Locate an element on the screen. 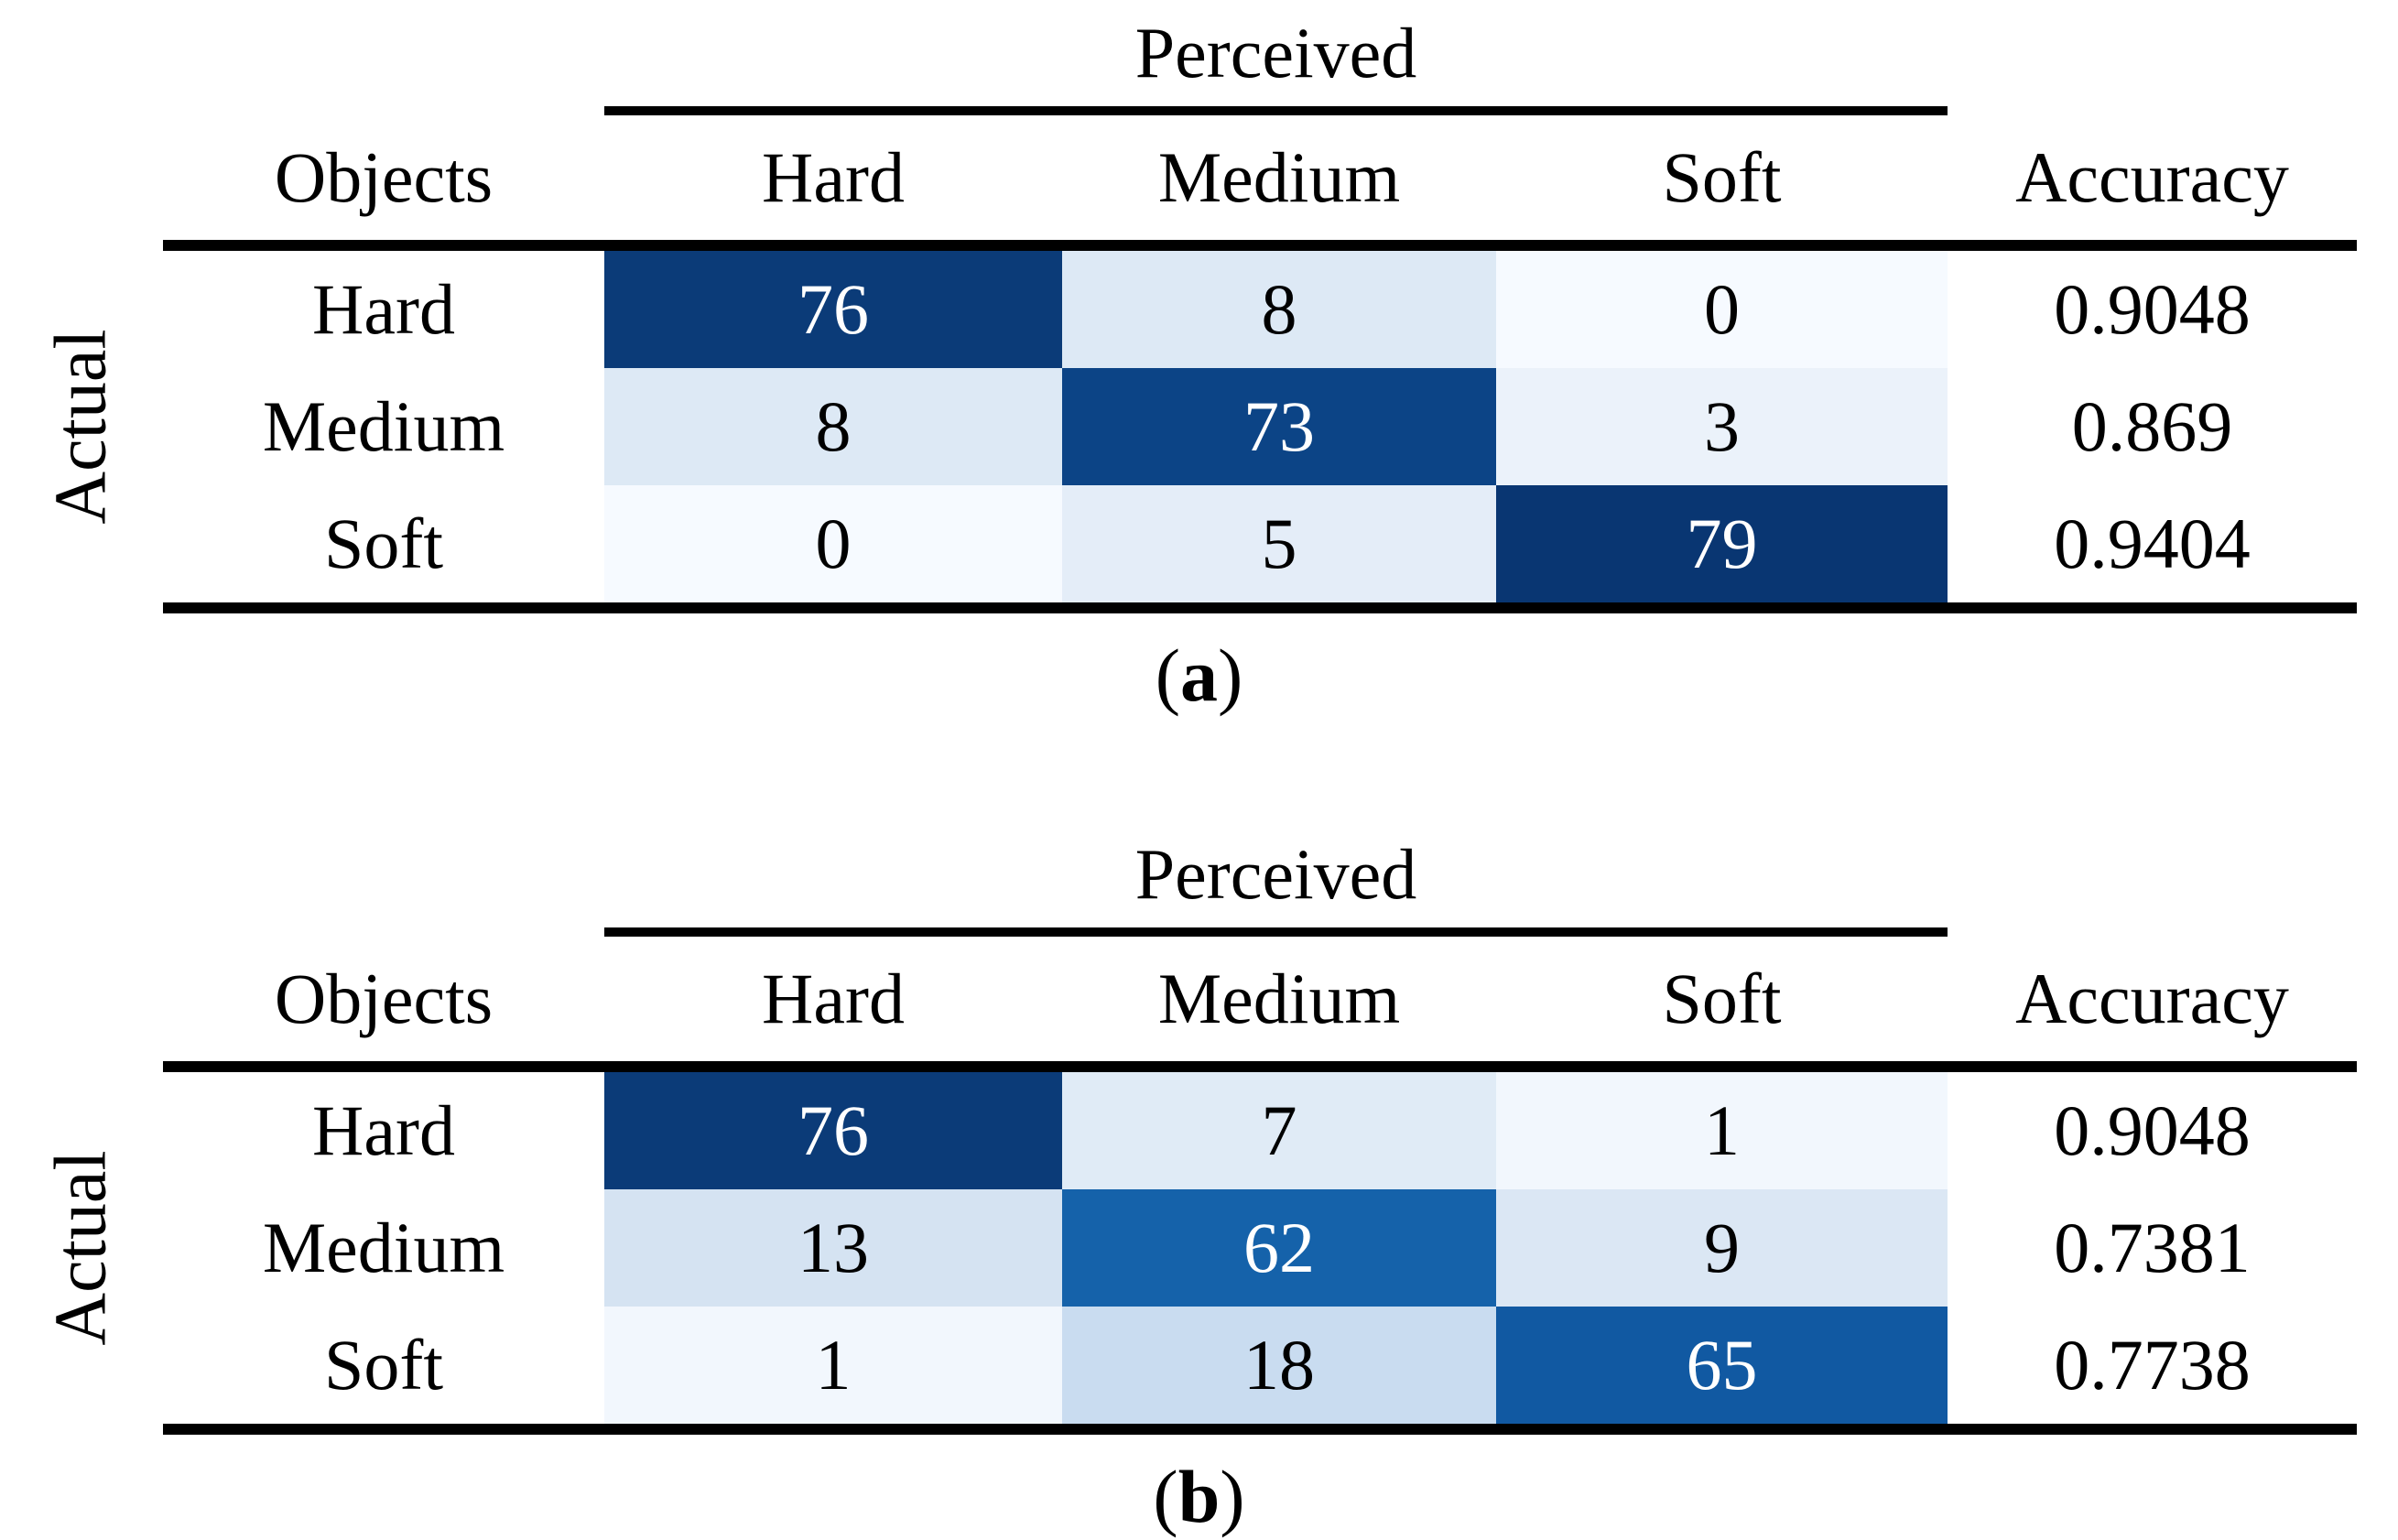 This screenshot has width=2398, height=1540. matrix-cell-b-soft-medium: 18 is located at coordinates (1279, 1365).